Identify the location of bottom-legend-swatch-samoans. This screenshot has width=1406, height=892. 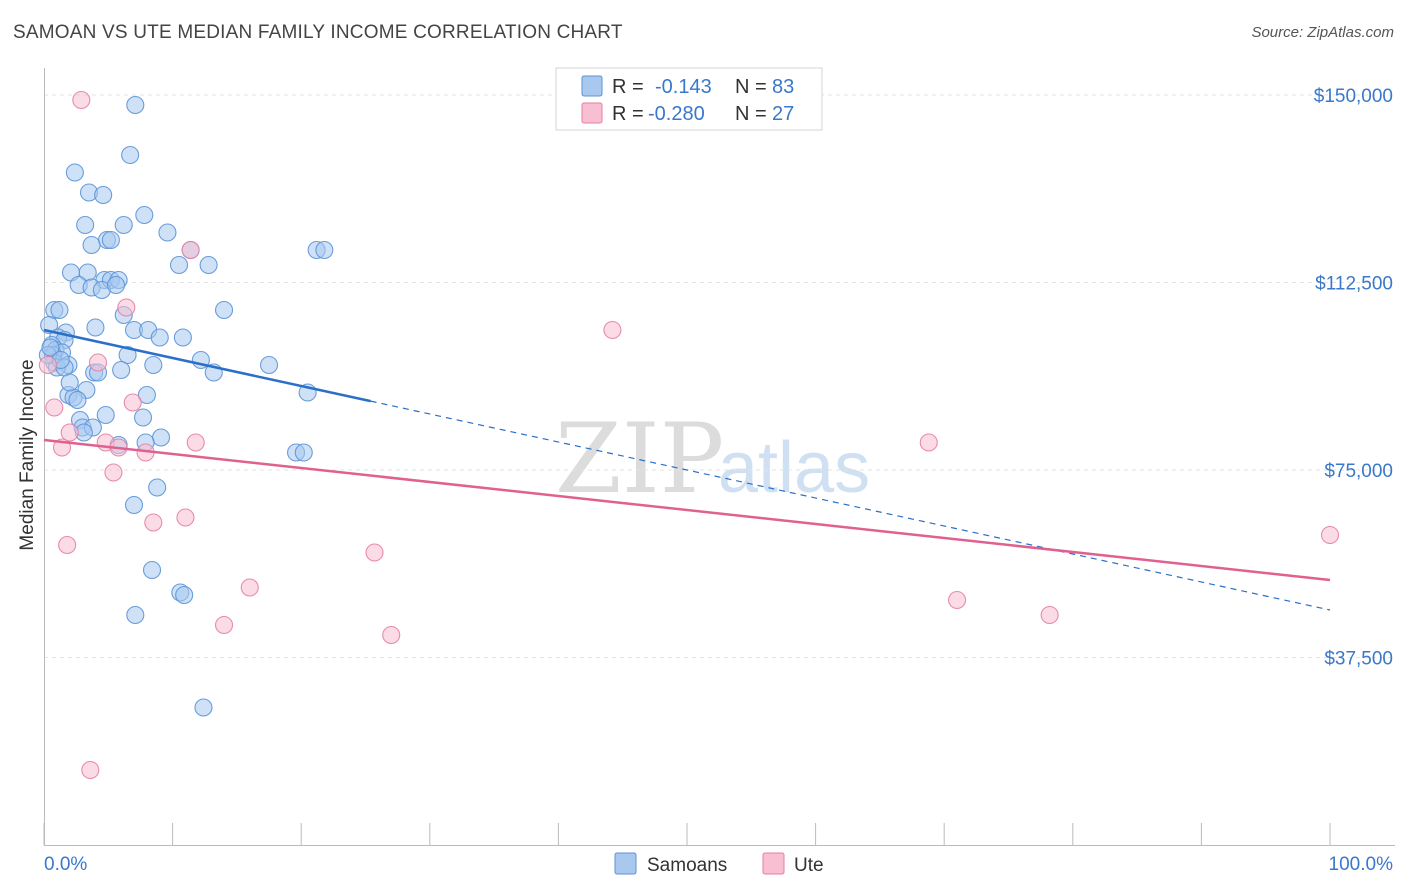
(625, 863).